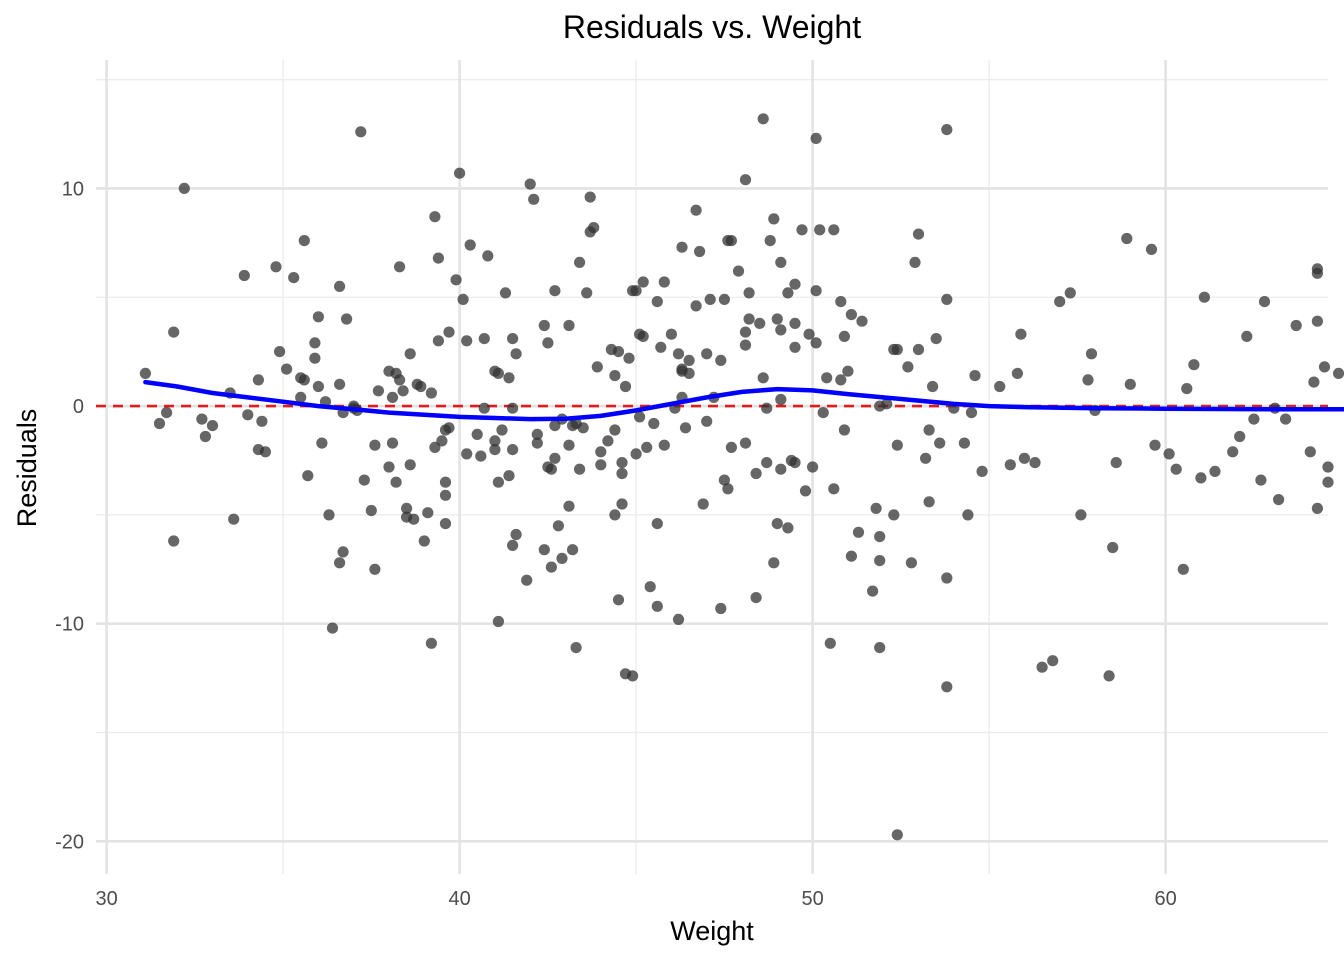  What do you see at coordinates (712, 27) in the screenshot?
I see `chart-title: Residuals vs. Weight` at bounding box center [712, 27].